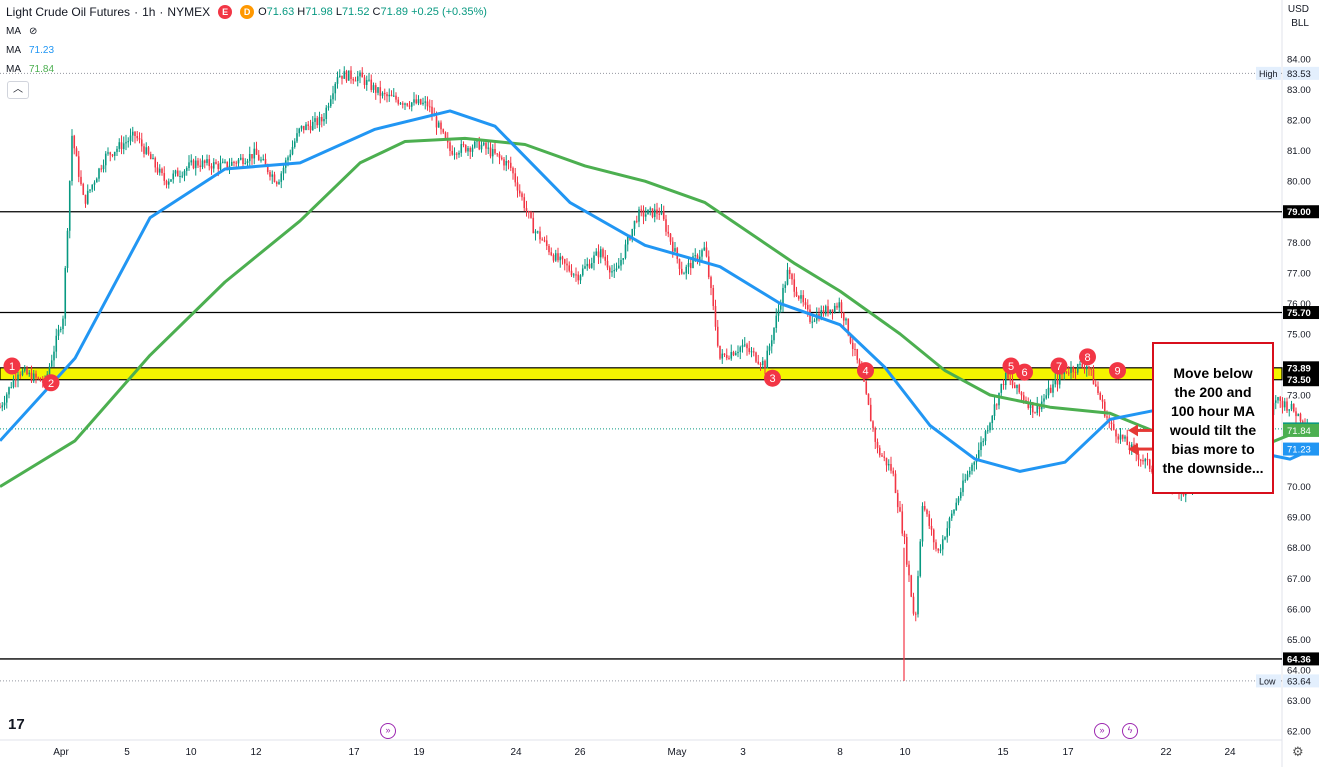  What do you see at coordinates (1298, 751) in the screenshot?
I see `gear-icon: ⚙` at bounding box center [1298, 751].